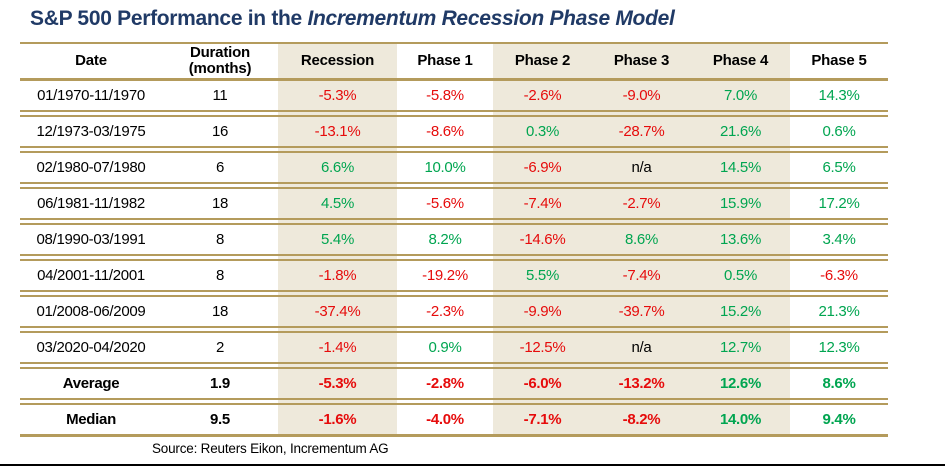 Image resolution: width=945 pixels, height=470 pixels. Describe the element at coordinates (337, 168) in the screenshot. I see `table-cell: 6.6%` at that location.